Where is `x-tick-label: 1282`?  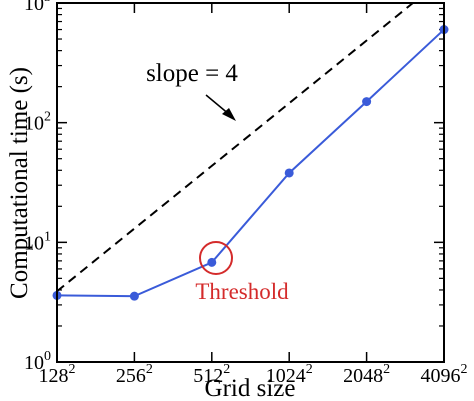 x-tick-label: 1282 is located at coordinates (57, 374).